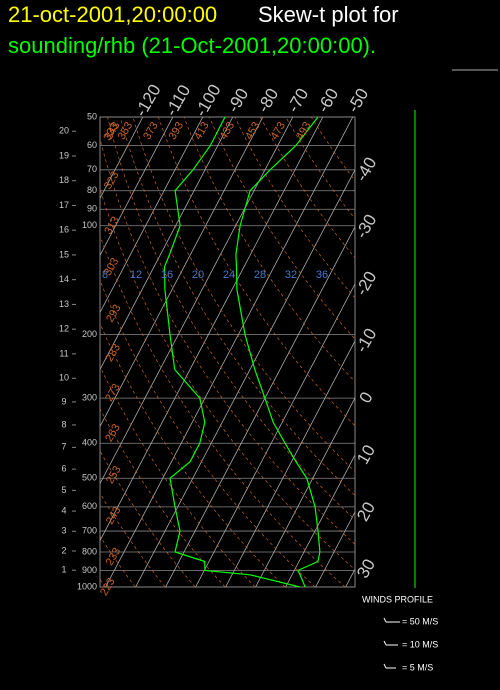 This screenshot has width=500, height=690. I want to click on isotherm-label: -80, so click(268, 100).